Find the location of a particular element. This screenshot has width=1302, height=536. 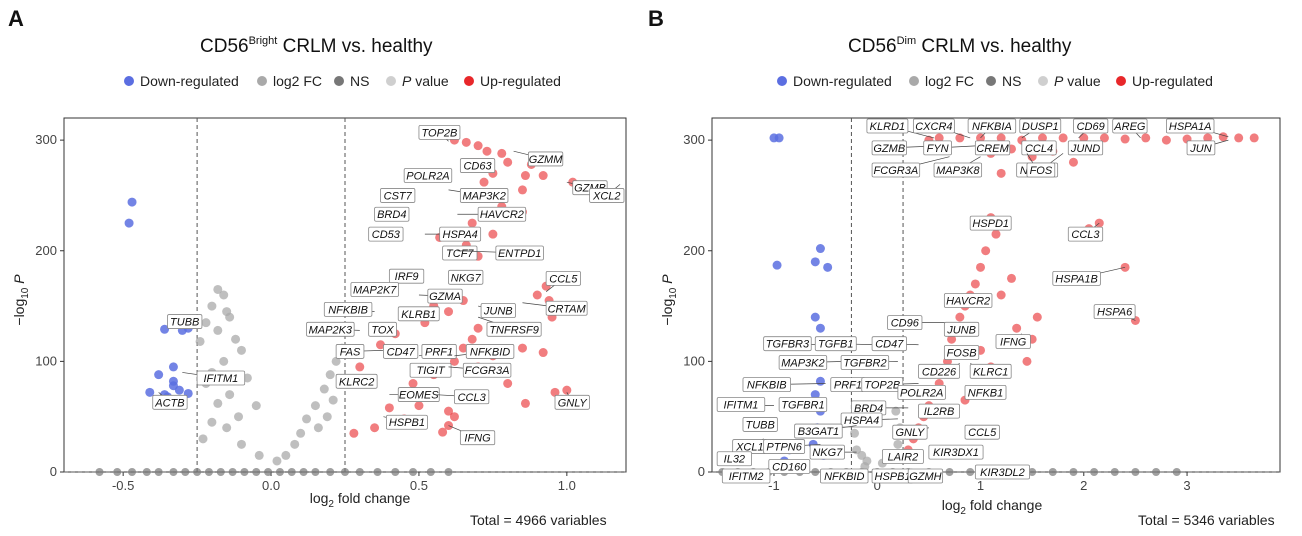

gene-label: TGFBR2 is located at coordinates (864, 363).